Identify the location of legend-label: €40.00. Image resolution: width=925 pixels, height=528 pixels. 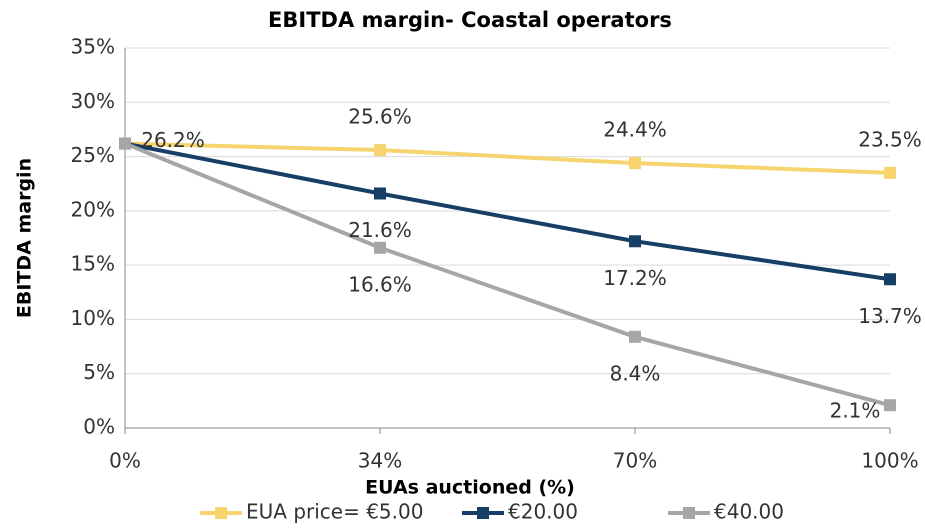
(749, 512).